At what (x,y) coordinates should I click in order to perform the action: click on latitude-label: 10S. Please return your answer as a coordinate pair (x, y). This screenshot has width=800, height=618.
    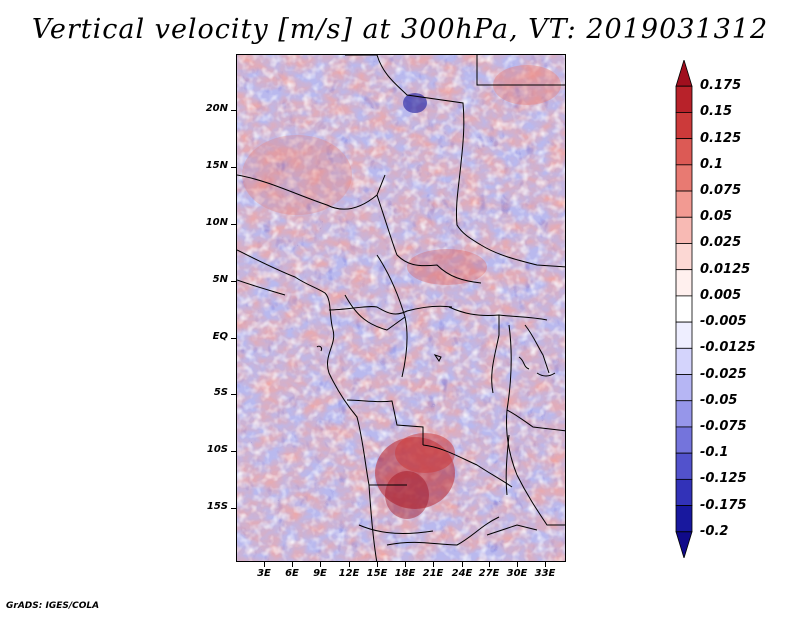
    Looking at the image, I should click on (217, 449).